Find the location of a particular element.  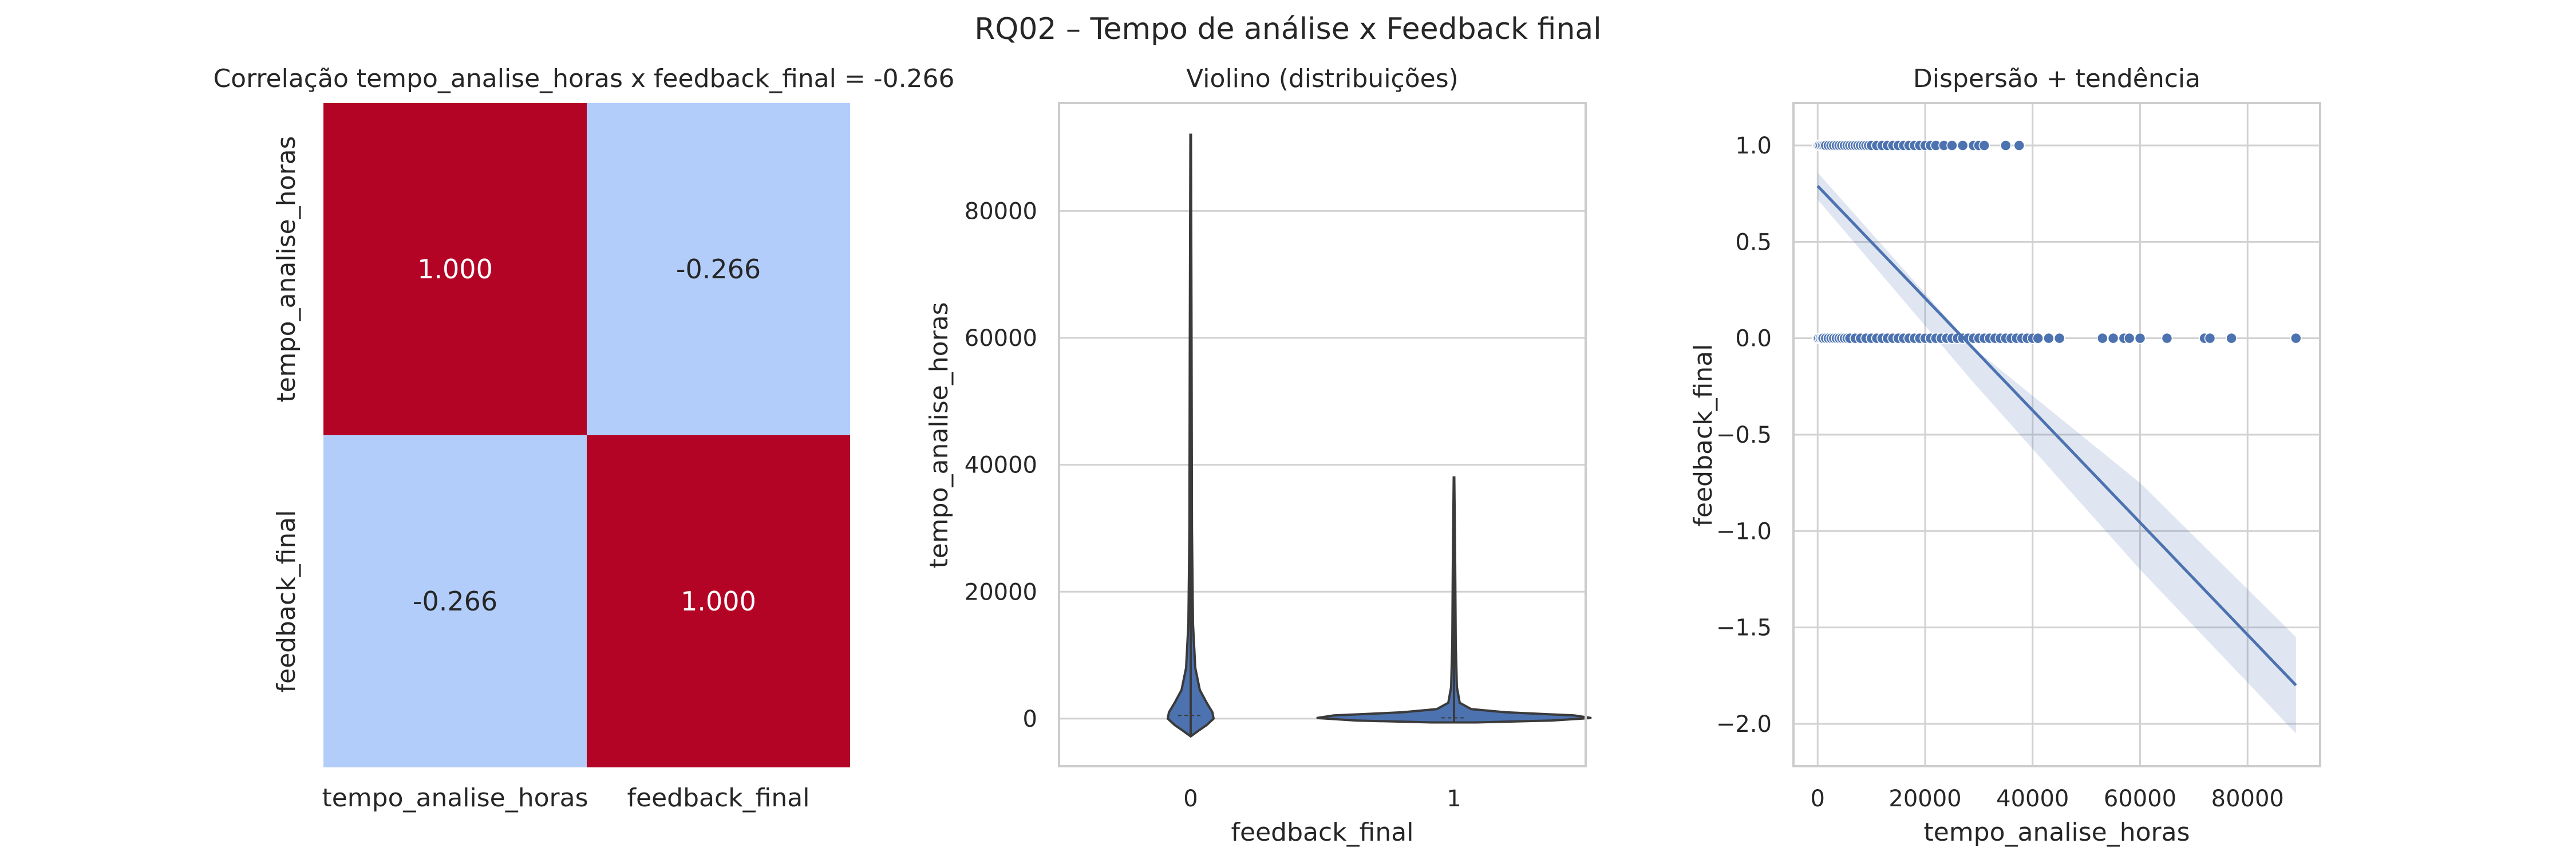

scatter-xtick-label: 40000 is located at coordinates (2032, 799).